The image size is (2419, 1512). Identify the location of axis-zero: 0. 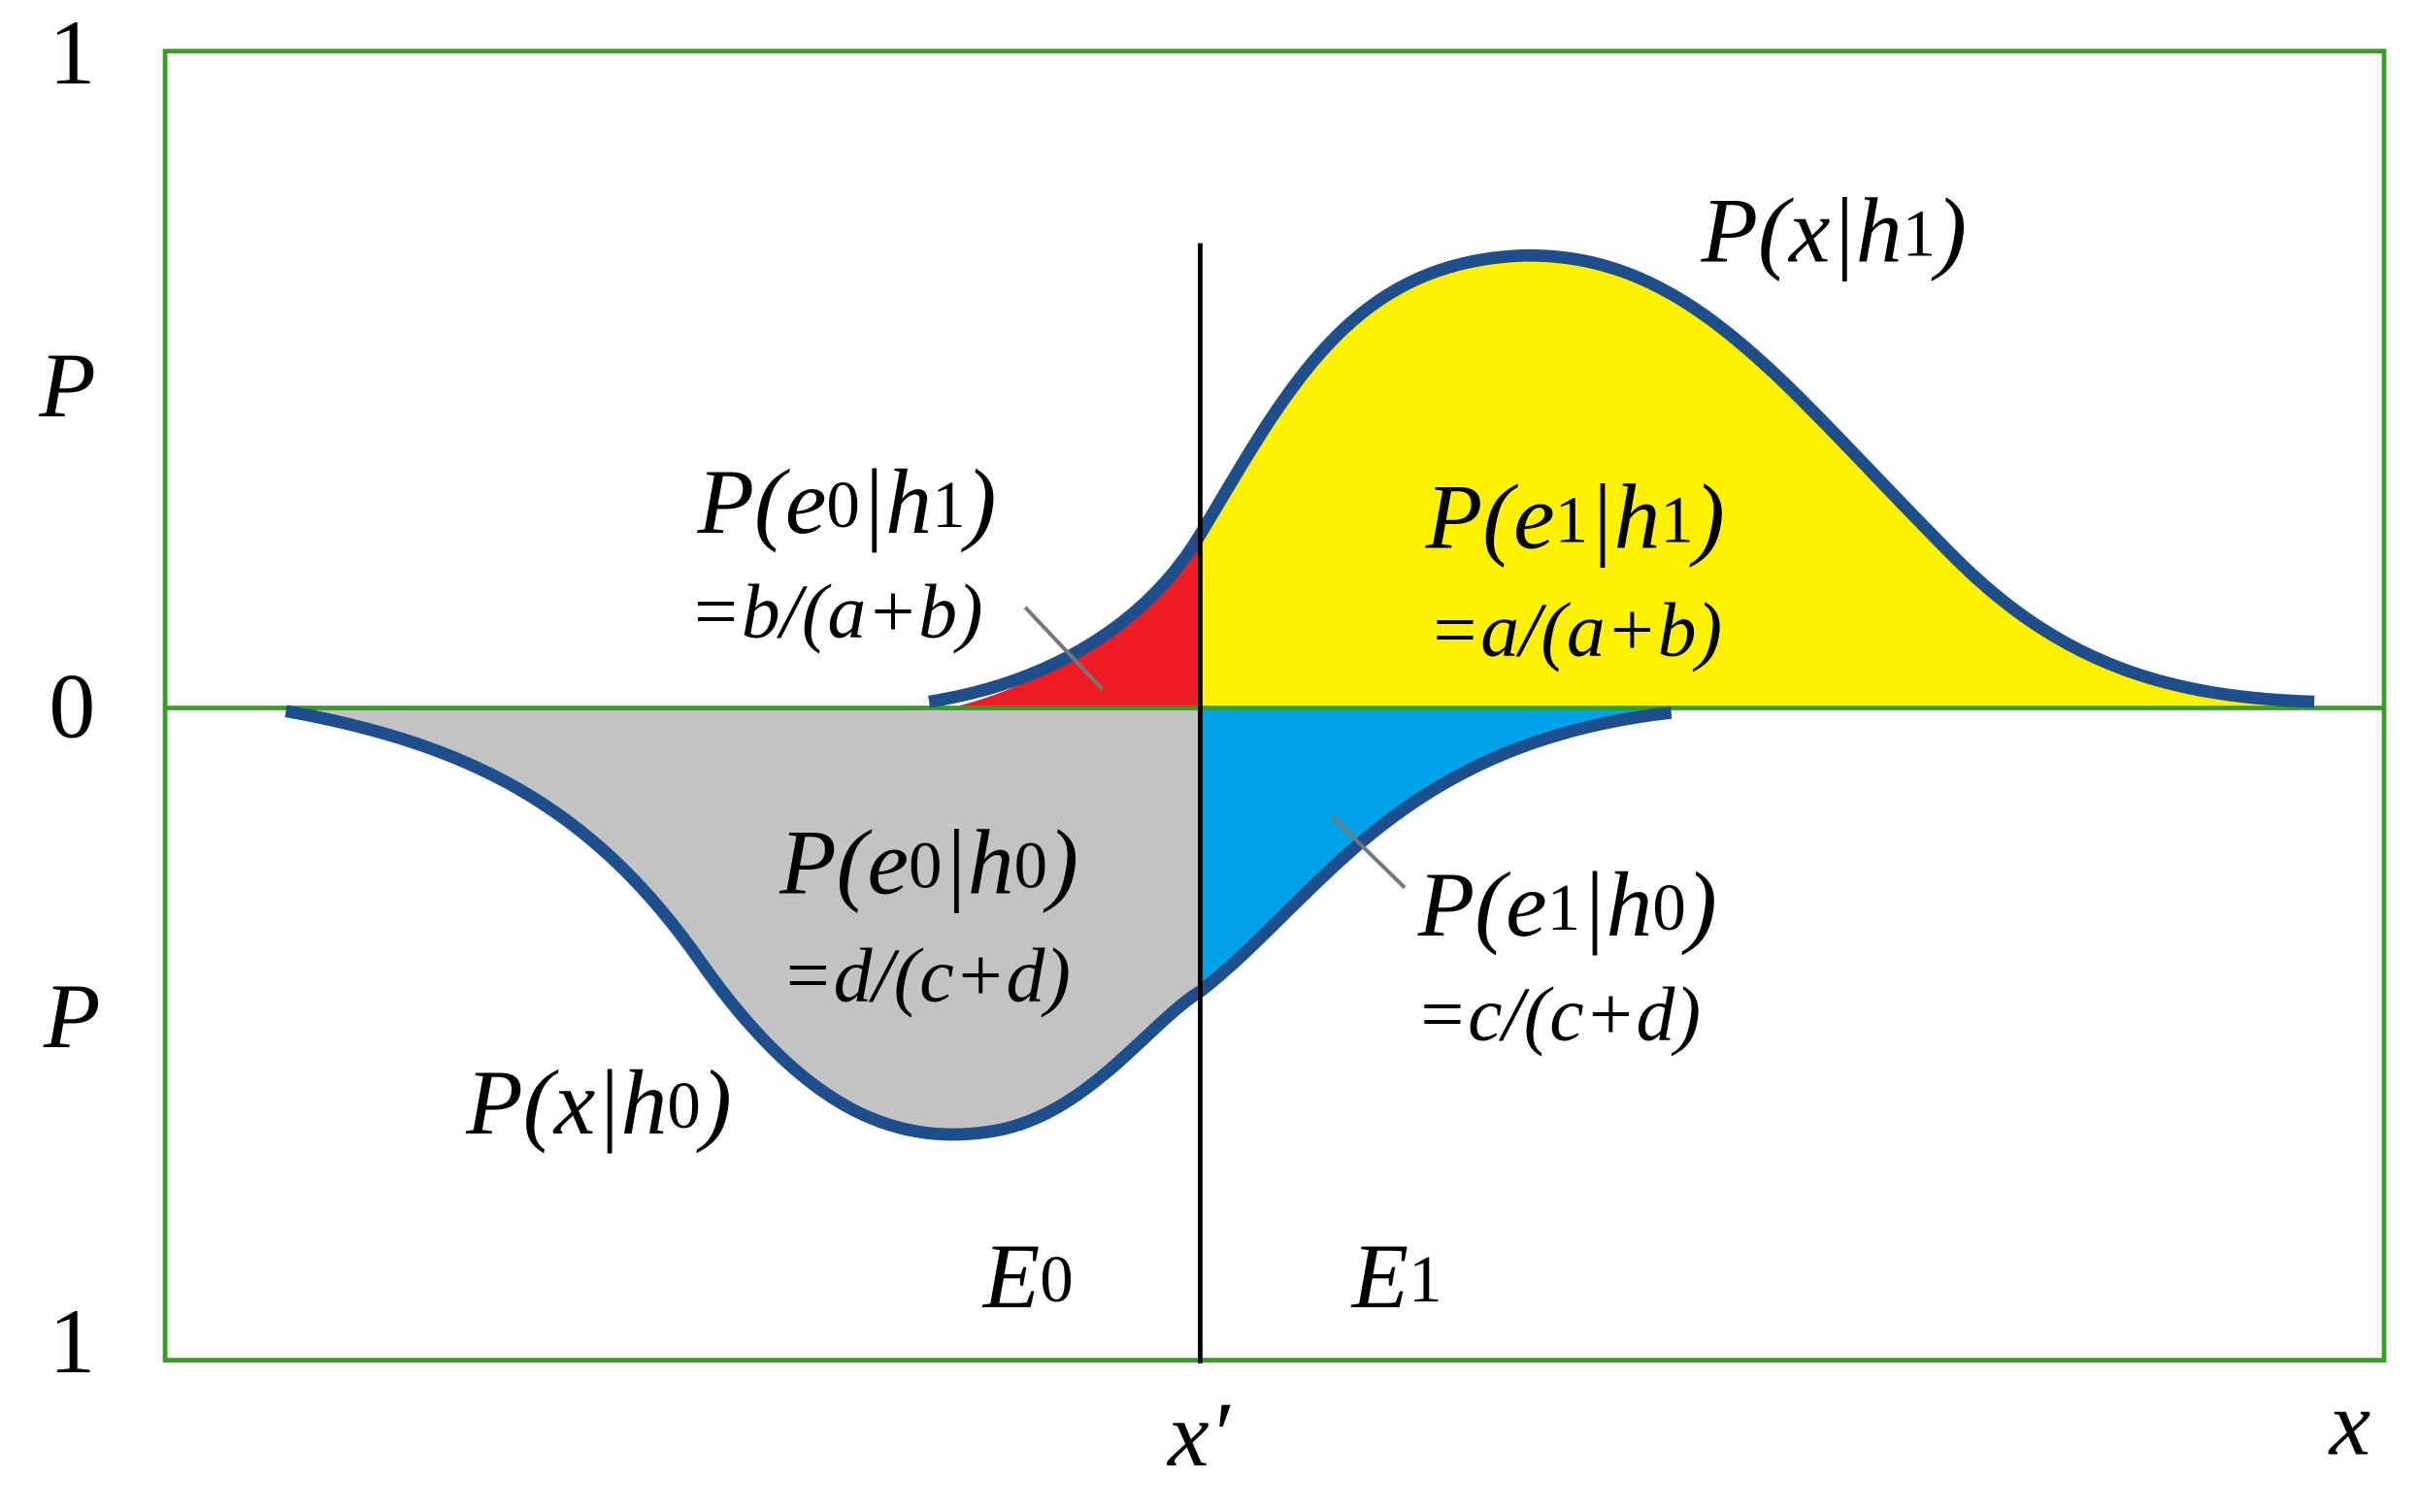
(72, 706).